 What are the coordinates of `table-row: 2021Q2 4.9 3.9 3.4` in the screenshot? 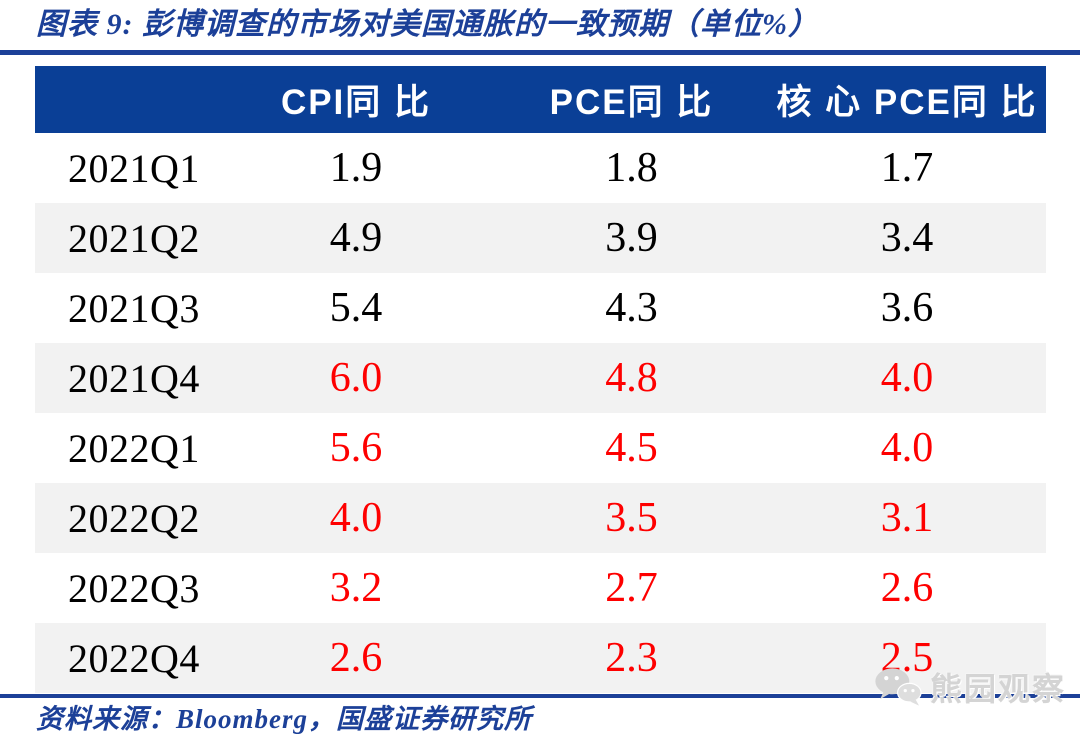 It's located at (540, 238).